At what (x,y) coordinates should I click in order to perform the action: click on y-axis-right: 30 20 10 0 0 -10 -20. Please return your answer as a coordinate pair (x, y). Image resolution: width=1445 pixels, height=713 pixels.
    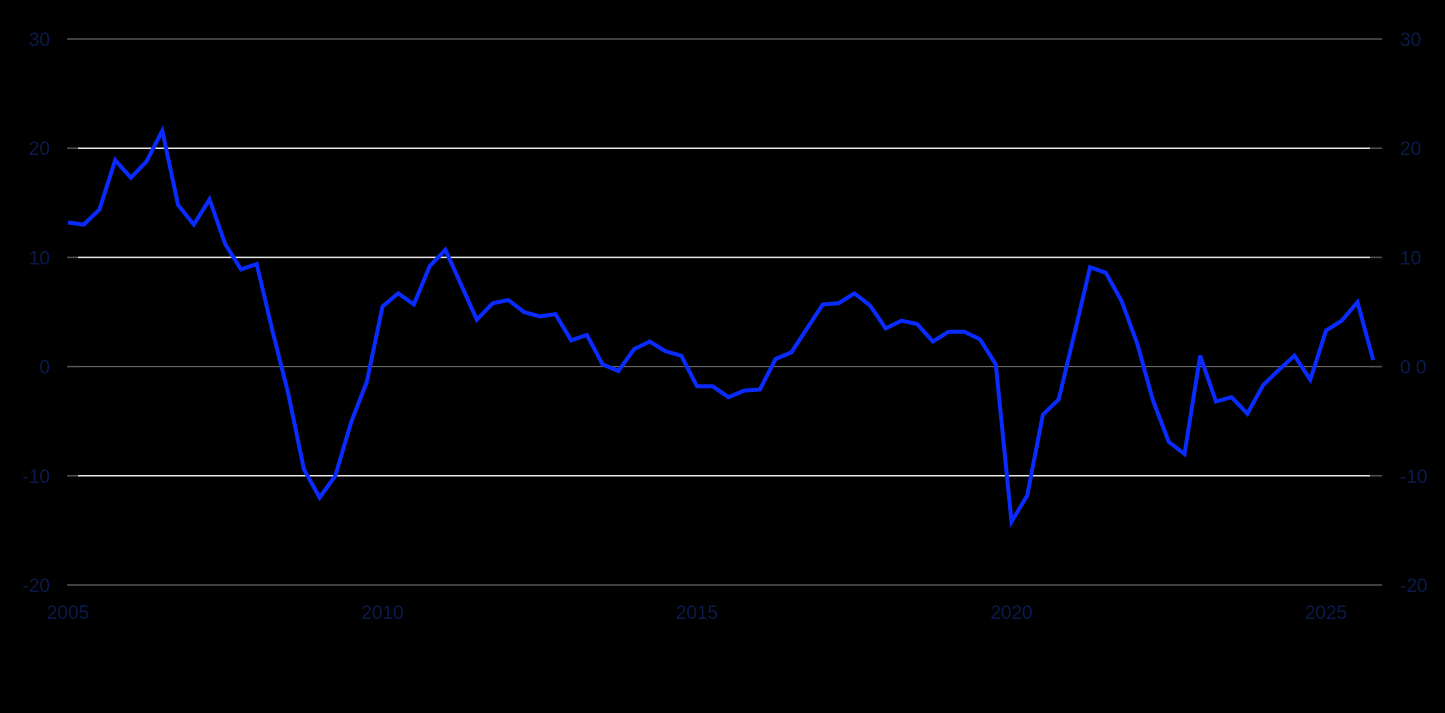
    Looking at the image, I should click on (1413, 313).